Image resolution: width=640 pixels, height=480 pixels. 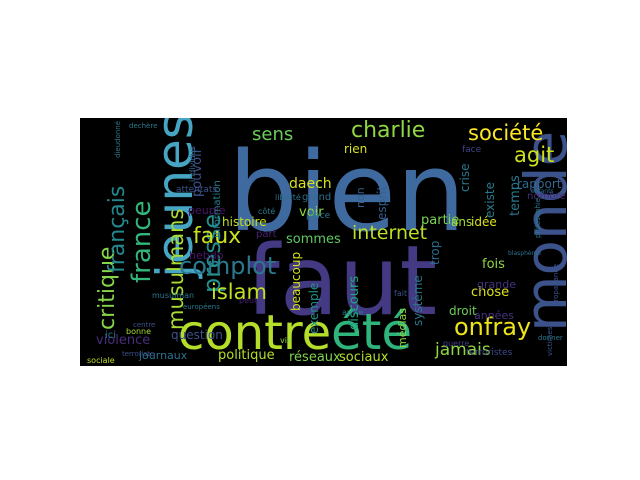 What do you see at coordinates (382, 202) in the screenshot?
I see `word-cloud-word: esprit` at bounding box center [382, 202].